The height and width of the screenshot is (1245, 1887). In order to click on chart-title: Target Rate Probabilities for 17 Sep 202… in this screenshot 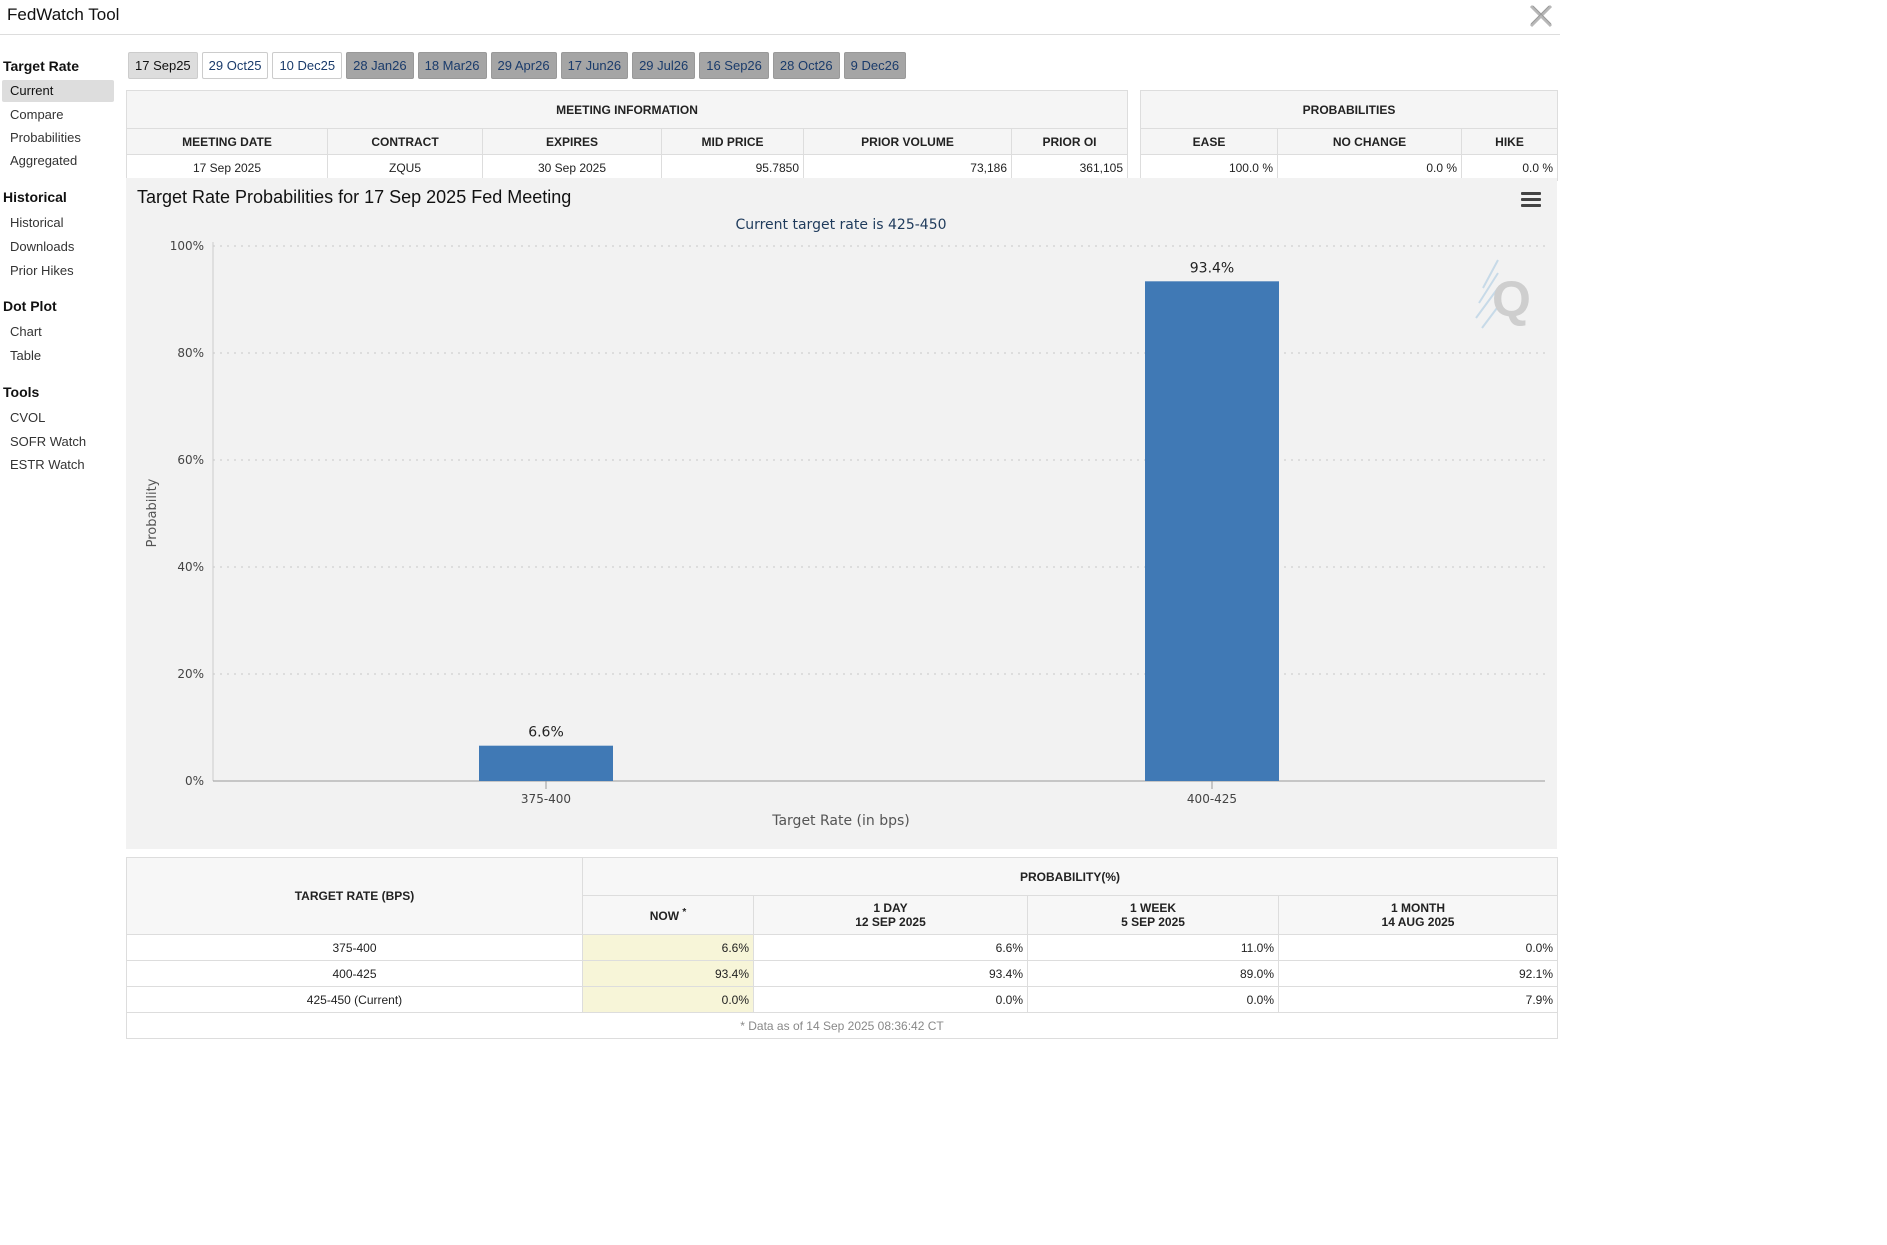, I will do `click(354, 197)`.